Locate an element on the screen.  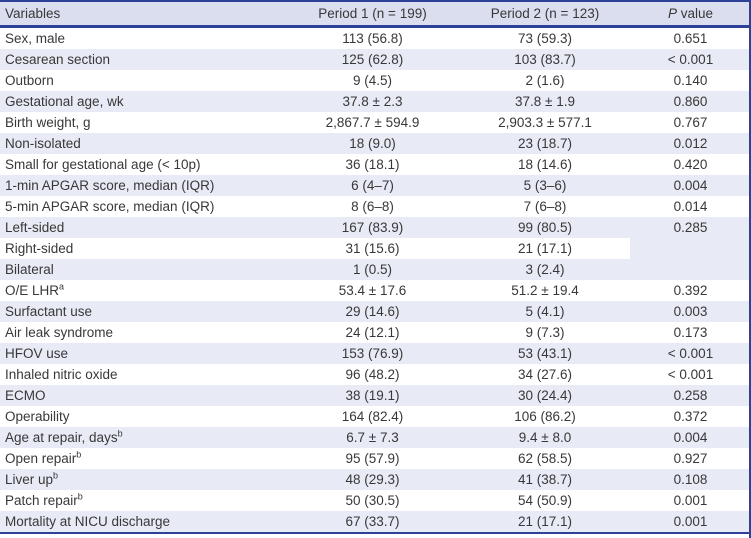
variable-cell: Patch repairb is located at coordinates (142, 500).